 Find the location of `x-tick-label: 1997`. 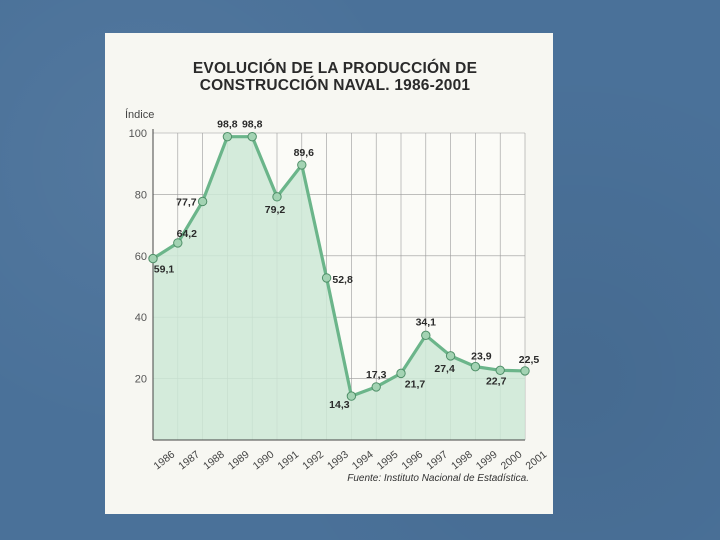

x-tick-label: 1997 is located at coordinates (437, 460).